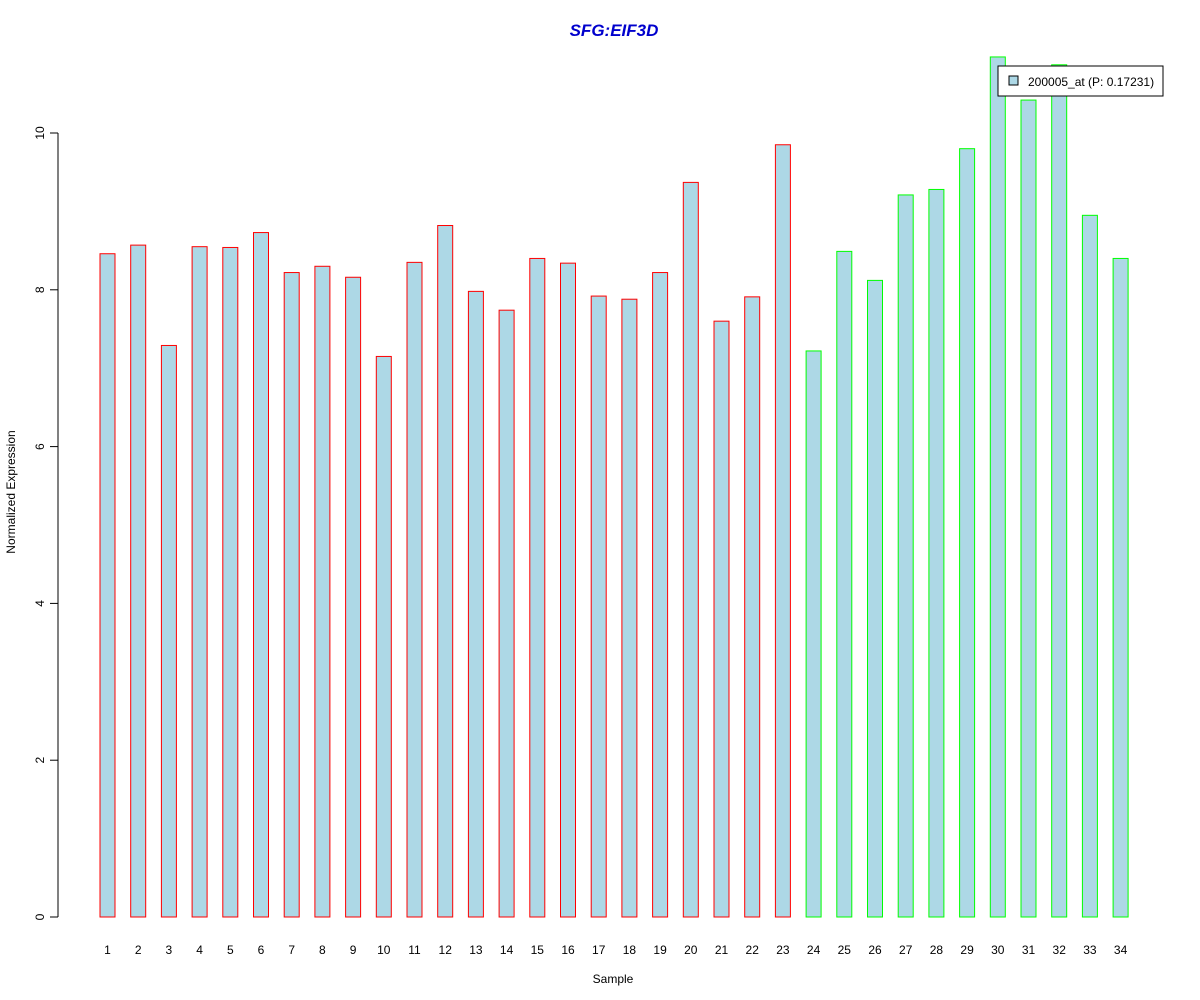  What do you see at coordinates (660, 950) in the screenshot?
I see `x-tick-label: 19` at bounding box center [660, 950].